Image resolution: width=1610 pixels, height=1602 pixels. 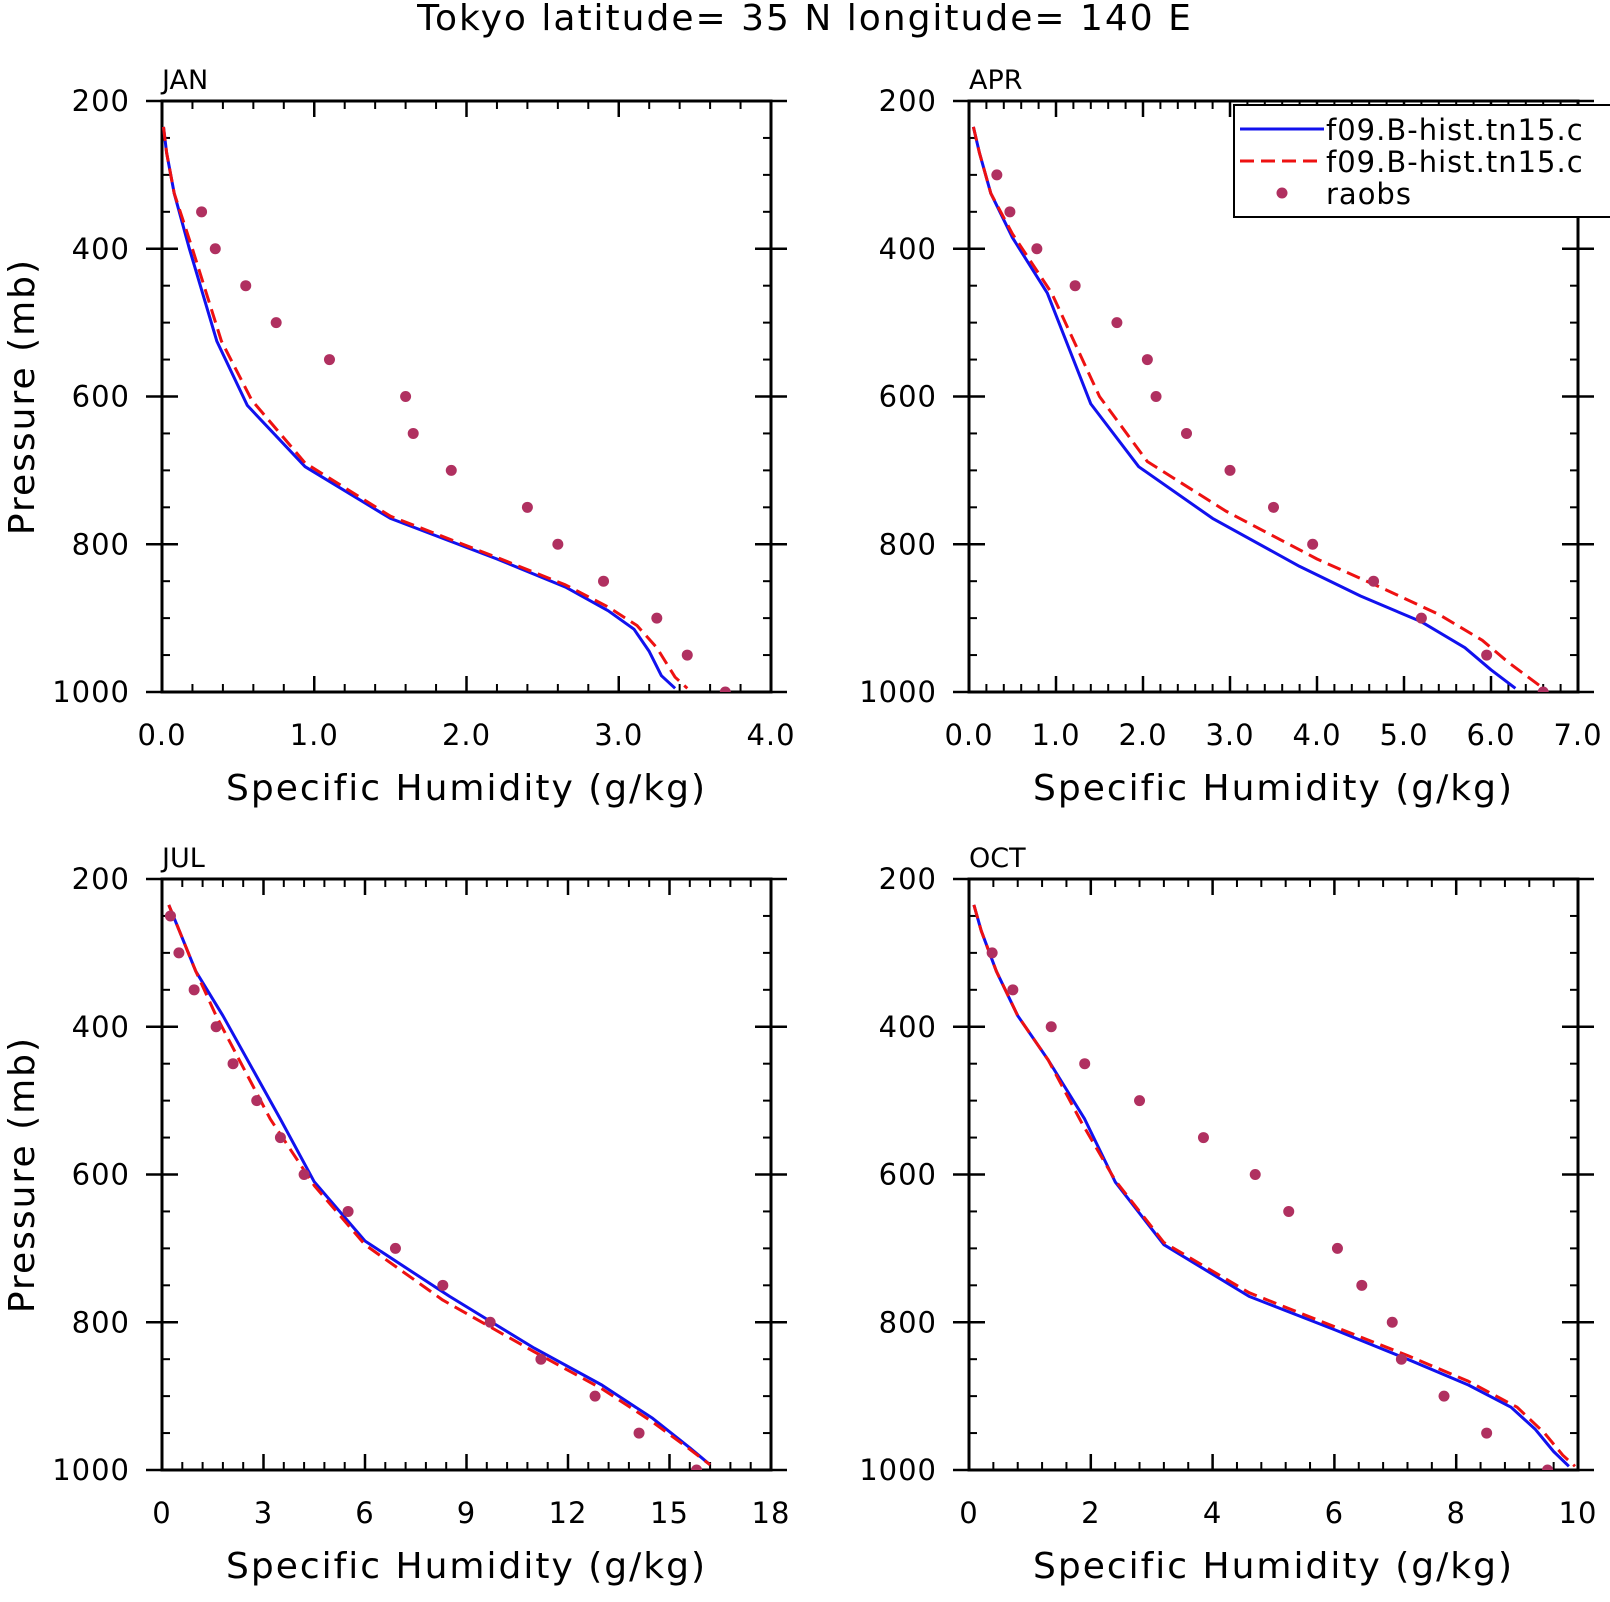 What do you see at coordinates (968, 1513) in the screenshot?
I see `x-tick-label: 0` at bounding box center [968, 1513].